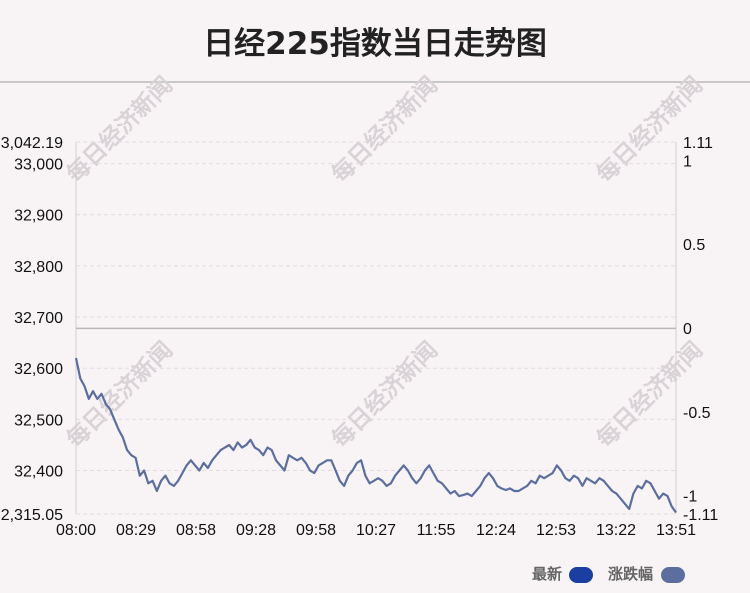  Describe the element at coordinates (687, 329) in the screenshot. I see `right-tick-label: 0` at that location.